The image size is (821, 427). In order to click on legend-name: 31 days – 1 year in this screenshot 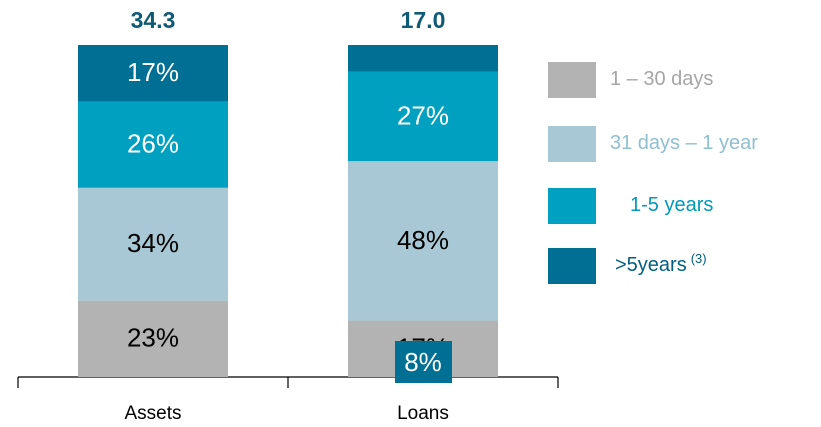, I will do `click(684, 143)`.